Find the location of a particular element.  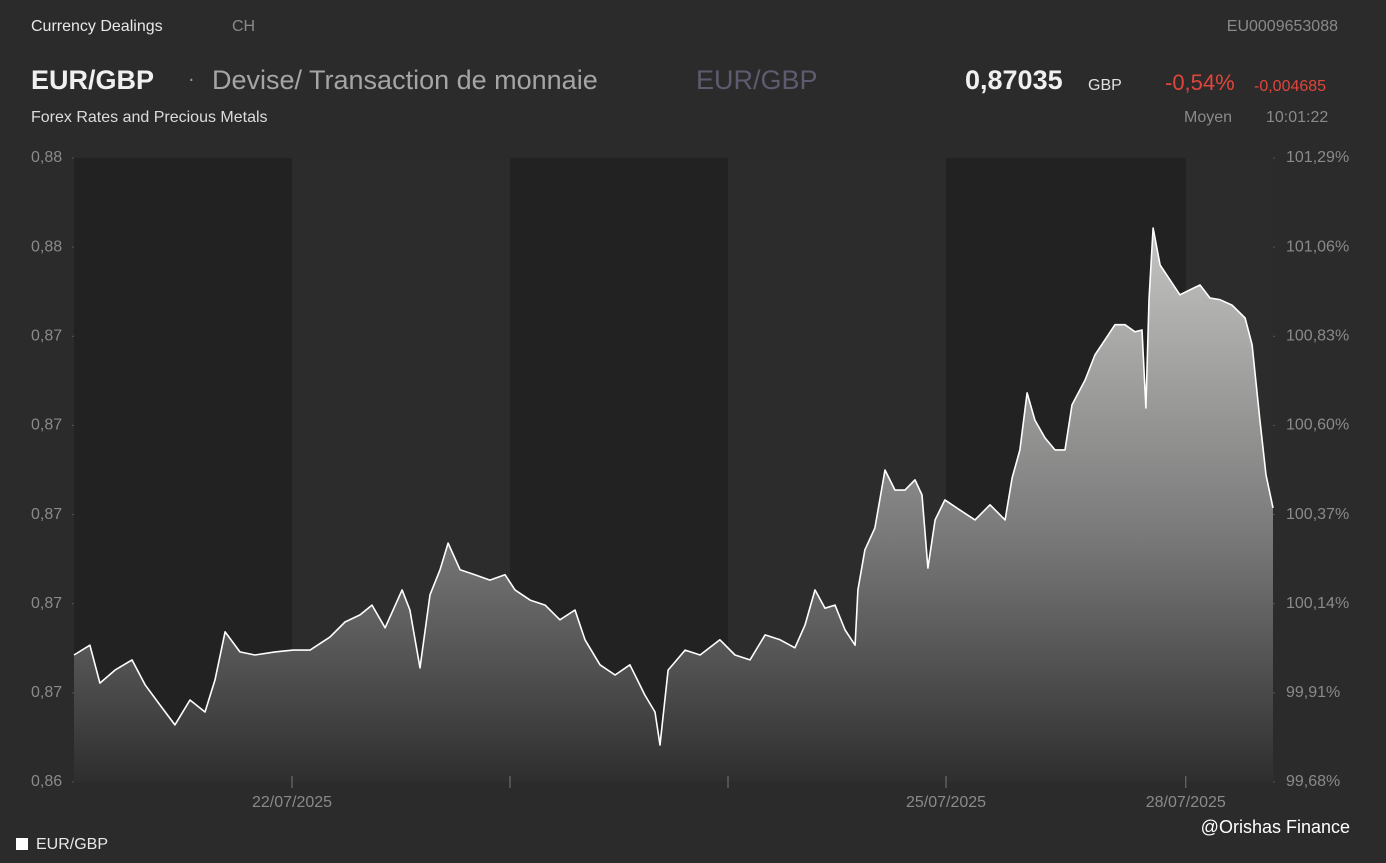

y2-tick-label: 100,60% is located at coordinates (1317, 425).